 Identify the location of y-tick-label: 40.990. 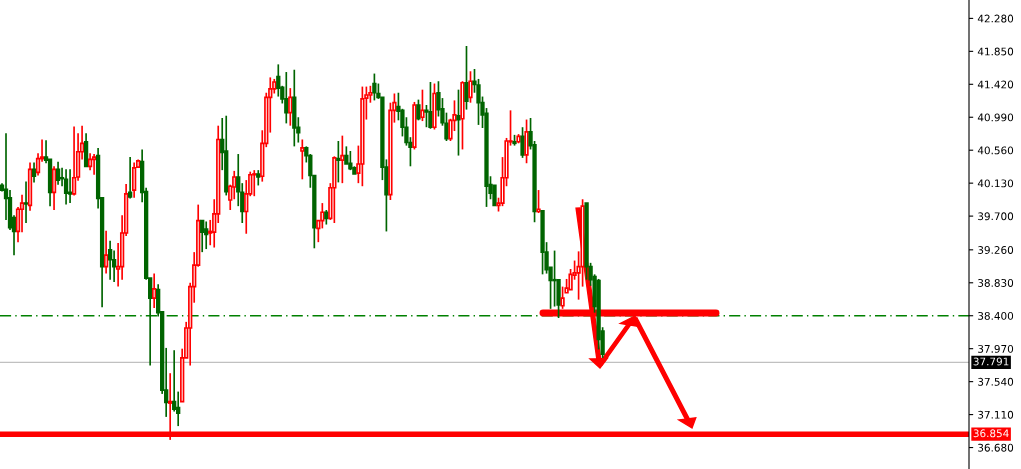
(995, 117).